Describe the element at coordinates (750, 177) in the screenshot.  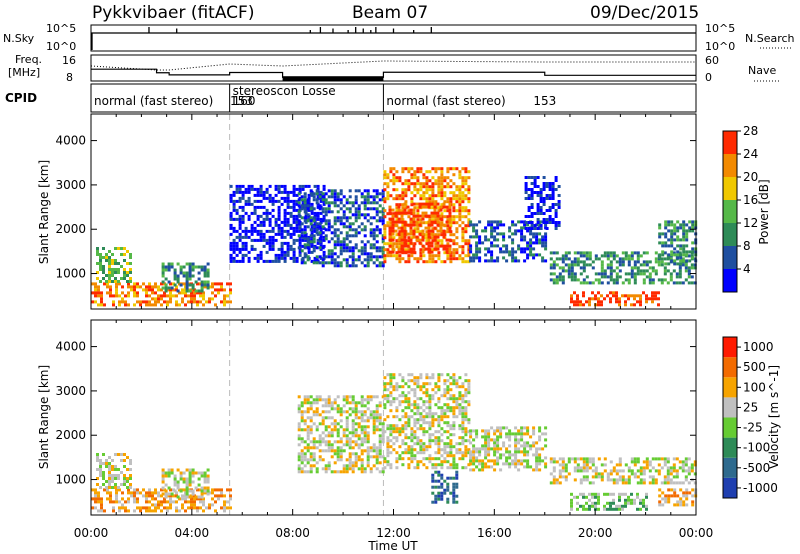
I see `colorbar-tick-label: 20` at that location.